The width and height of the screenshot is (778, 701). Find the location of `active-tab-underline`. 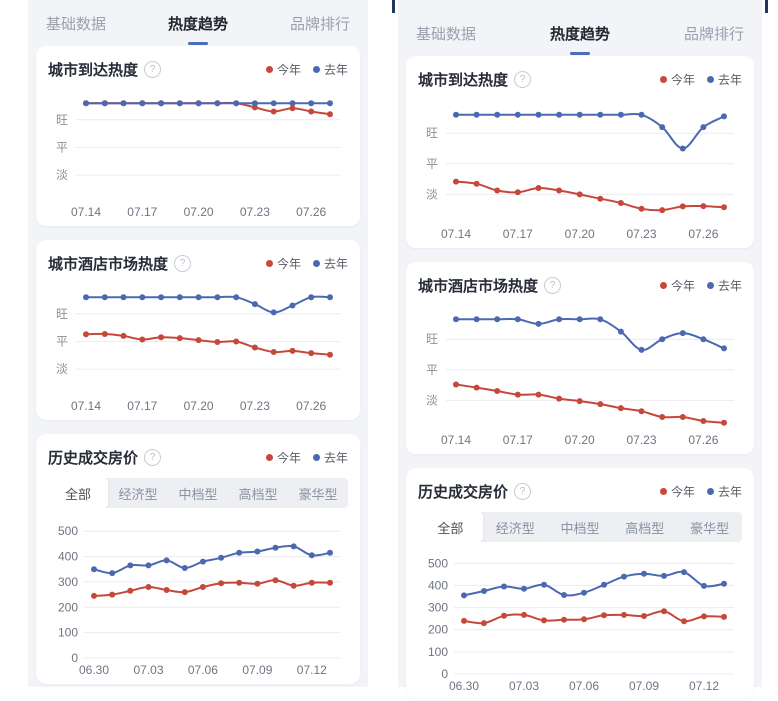

active-tab-underline is located at coordinates (197, 43).